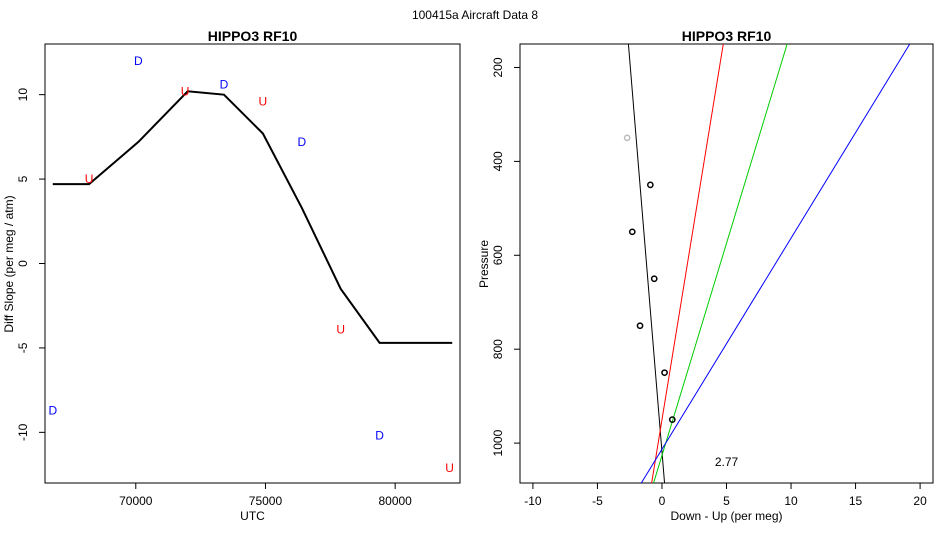 Image resolution: width=950 pixels, height=550 pixels. I want to click on fit-line-green, so click(720, 263).